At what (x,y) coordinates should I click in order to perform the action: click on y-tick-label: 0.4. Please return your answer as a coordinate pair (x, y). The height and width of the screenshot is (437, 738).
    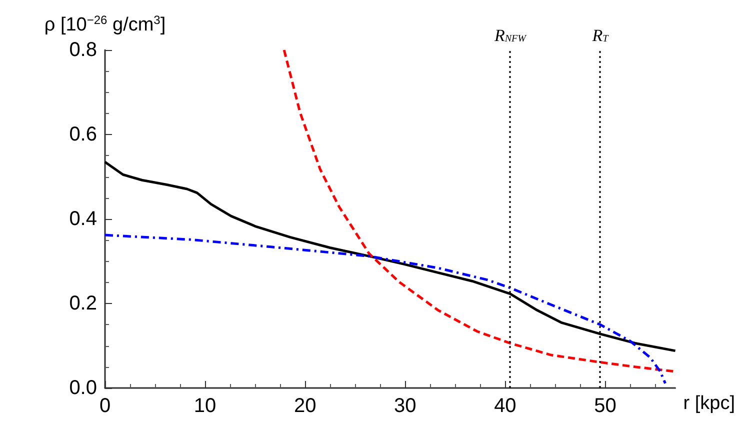
    Looking at the image, I should click on (83, 219).